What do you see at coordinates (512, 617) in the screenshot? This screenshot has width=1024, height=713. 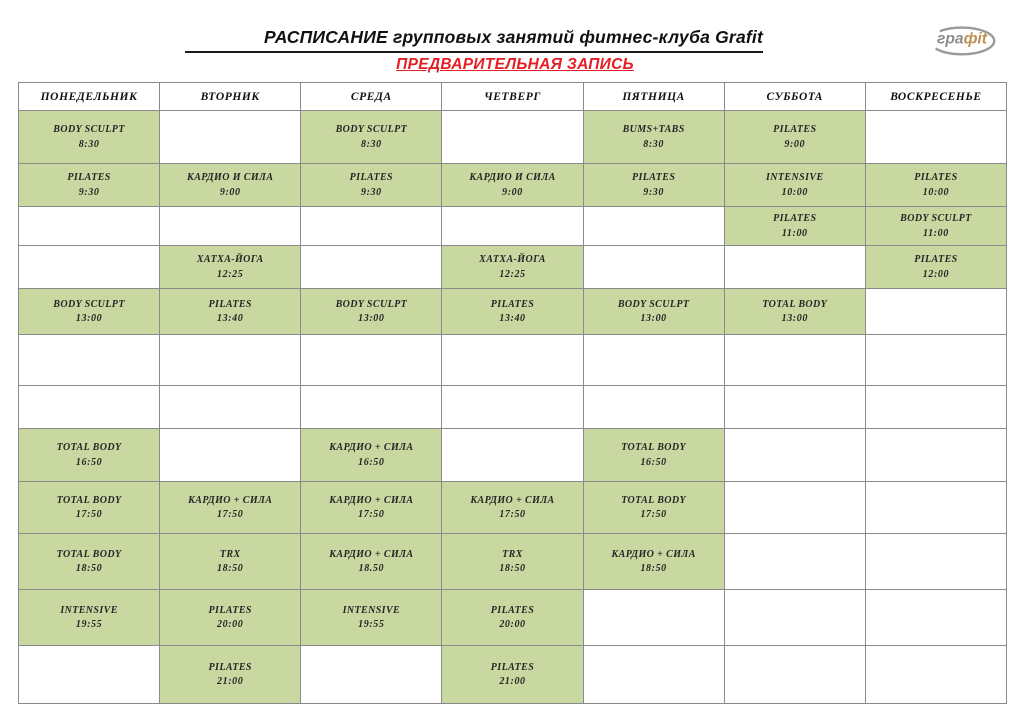 I see `schedule-cell: PILATES 20:00` at bounding box center [512, 617].